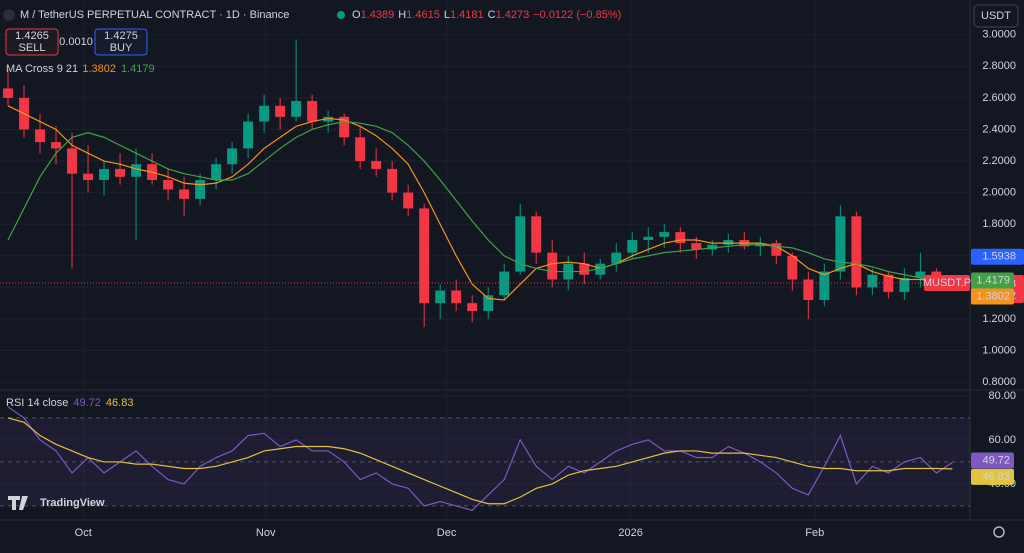 The width and height of the screenshot is (1024, 553). What do you see at coordinates (37, 403) in the screenshot?
I see `rsi-name: RSI 14 close` at bounding box center [37, 403].